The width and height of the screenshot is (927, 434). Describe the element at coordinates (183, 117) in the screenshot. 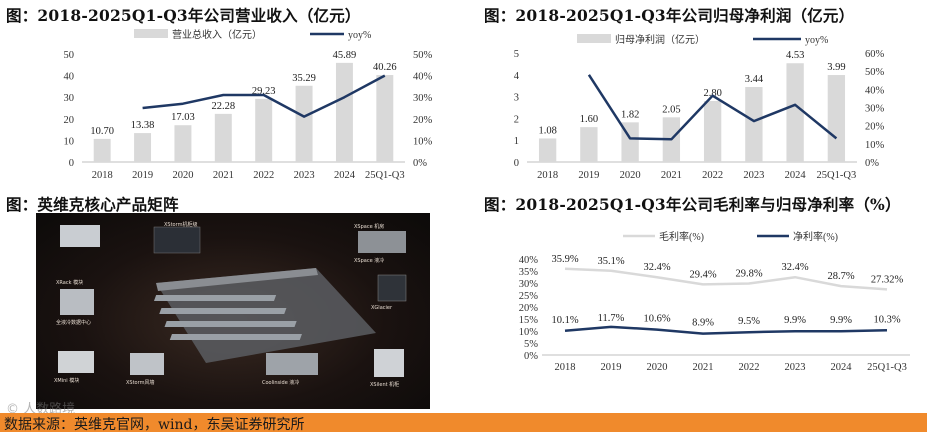

I see `bar-value-label: 17.03` at that location.